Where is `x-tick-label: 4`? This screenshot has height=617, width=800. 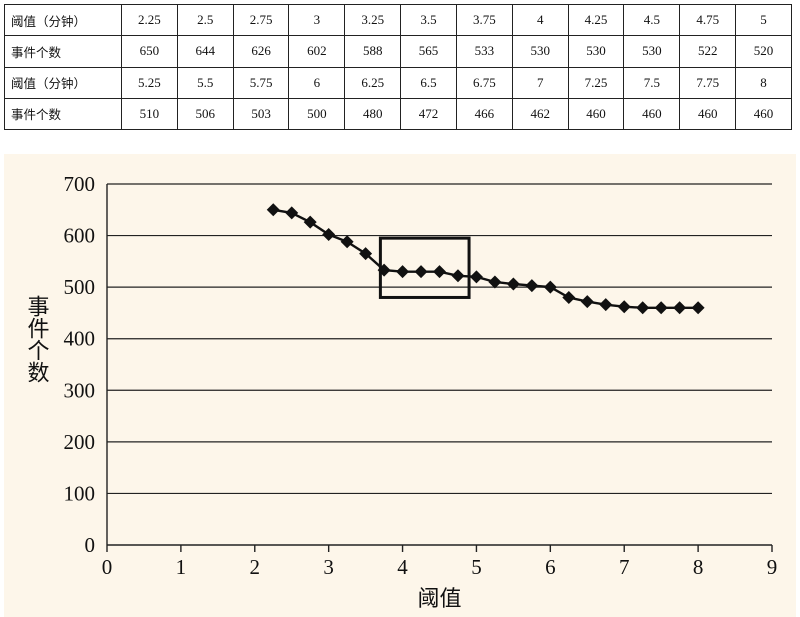
x-tick-label: 4 is located at coordinates (402, 567).